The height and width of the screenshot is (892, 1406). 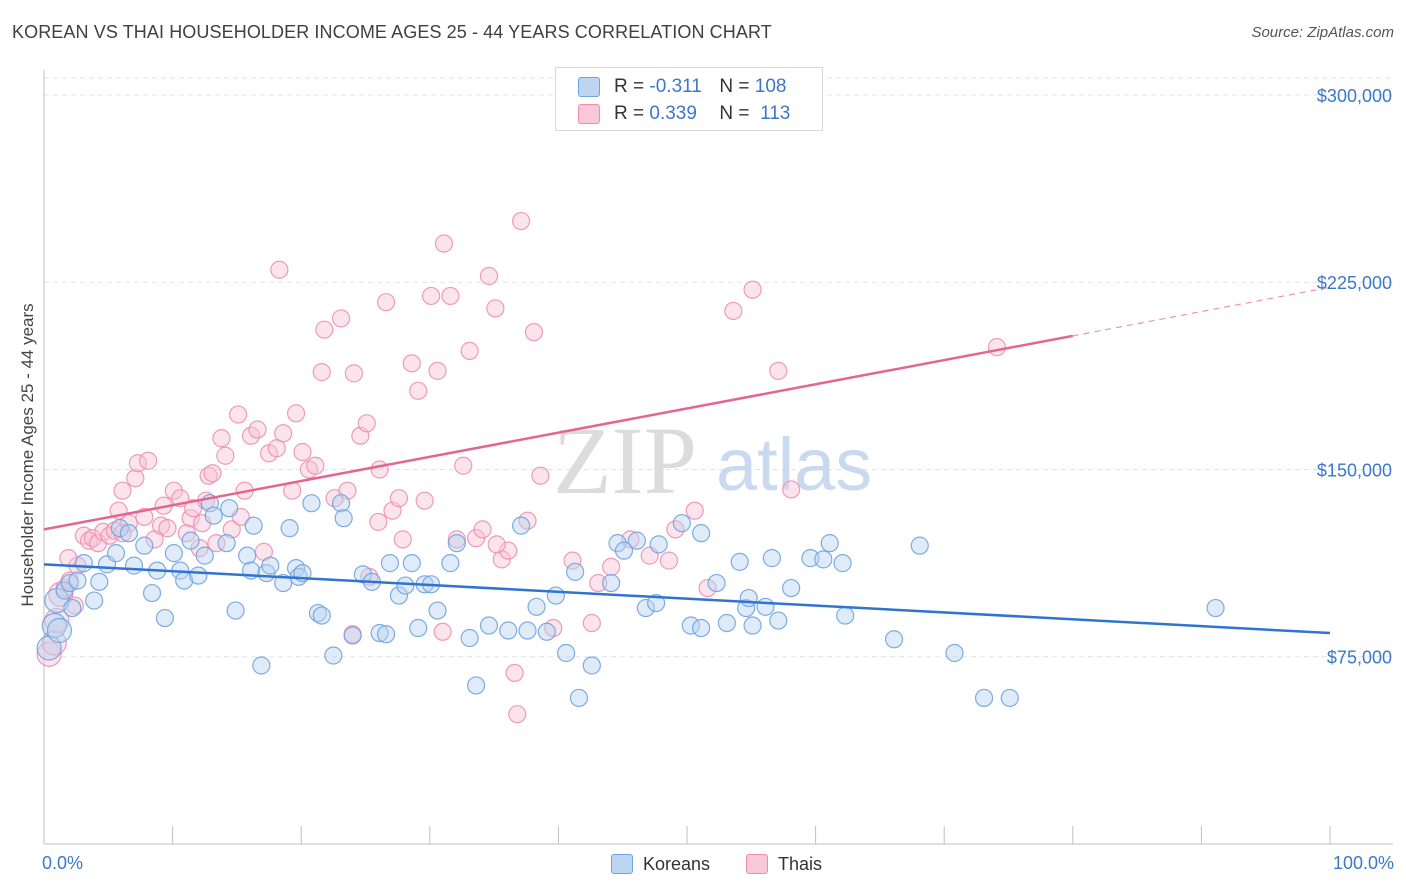 What do you see at coordinates (1354, 283) in the screenshot?
I see `y-tick-label: $225,000` at bounding box center [1354, 283].